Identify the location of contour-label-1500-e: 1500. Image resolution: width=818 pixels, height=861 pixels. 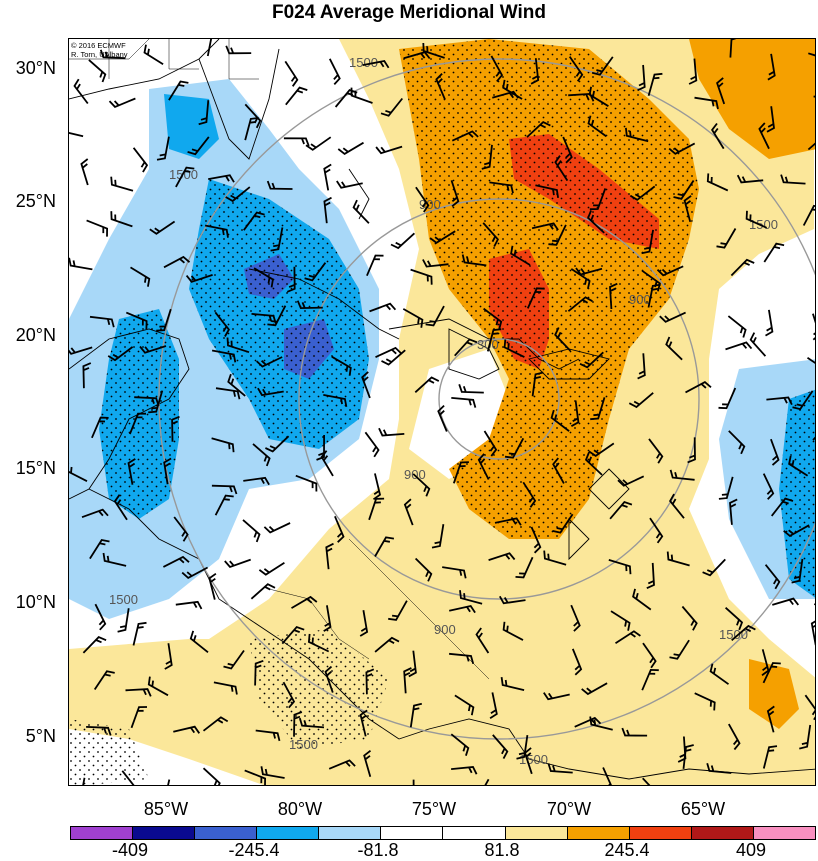
(303, 744).